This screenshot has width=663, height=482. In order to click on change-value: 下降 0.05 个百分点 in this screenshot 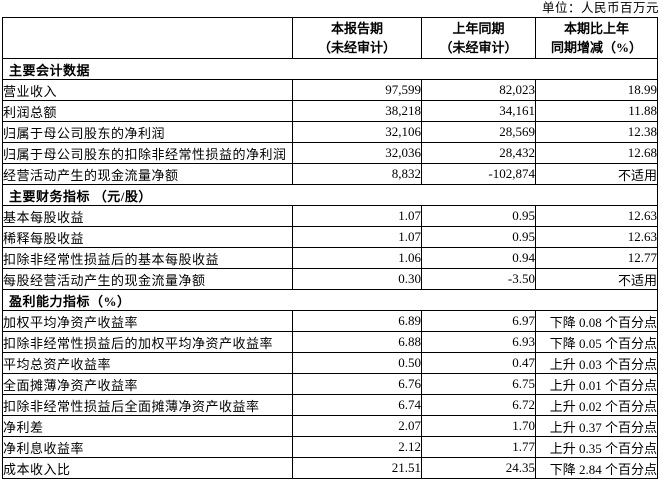, I will do `click(596, 342)`.